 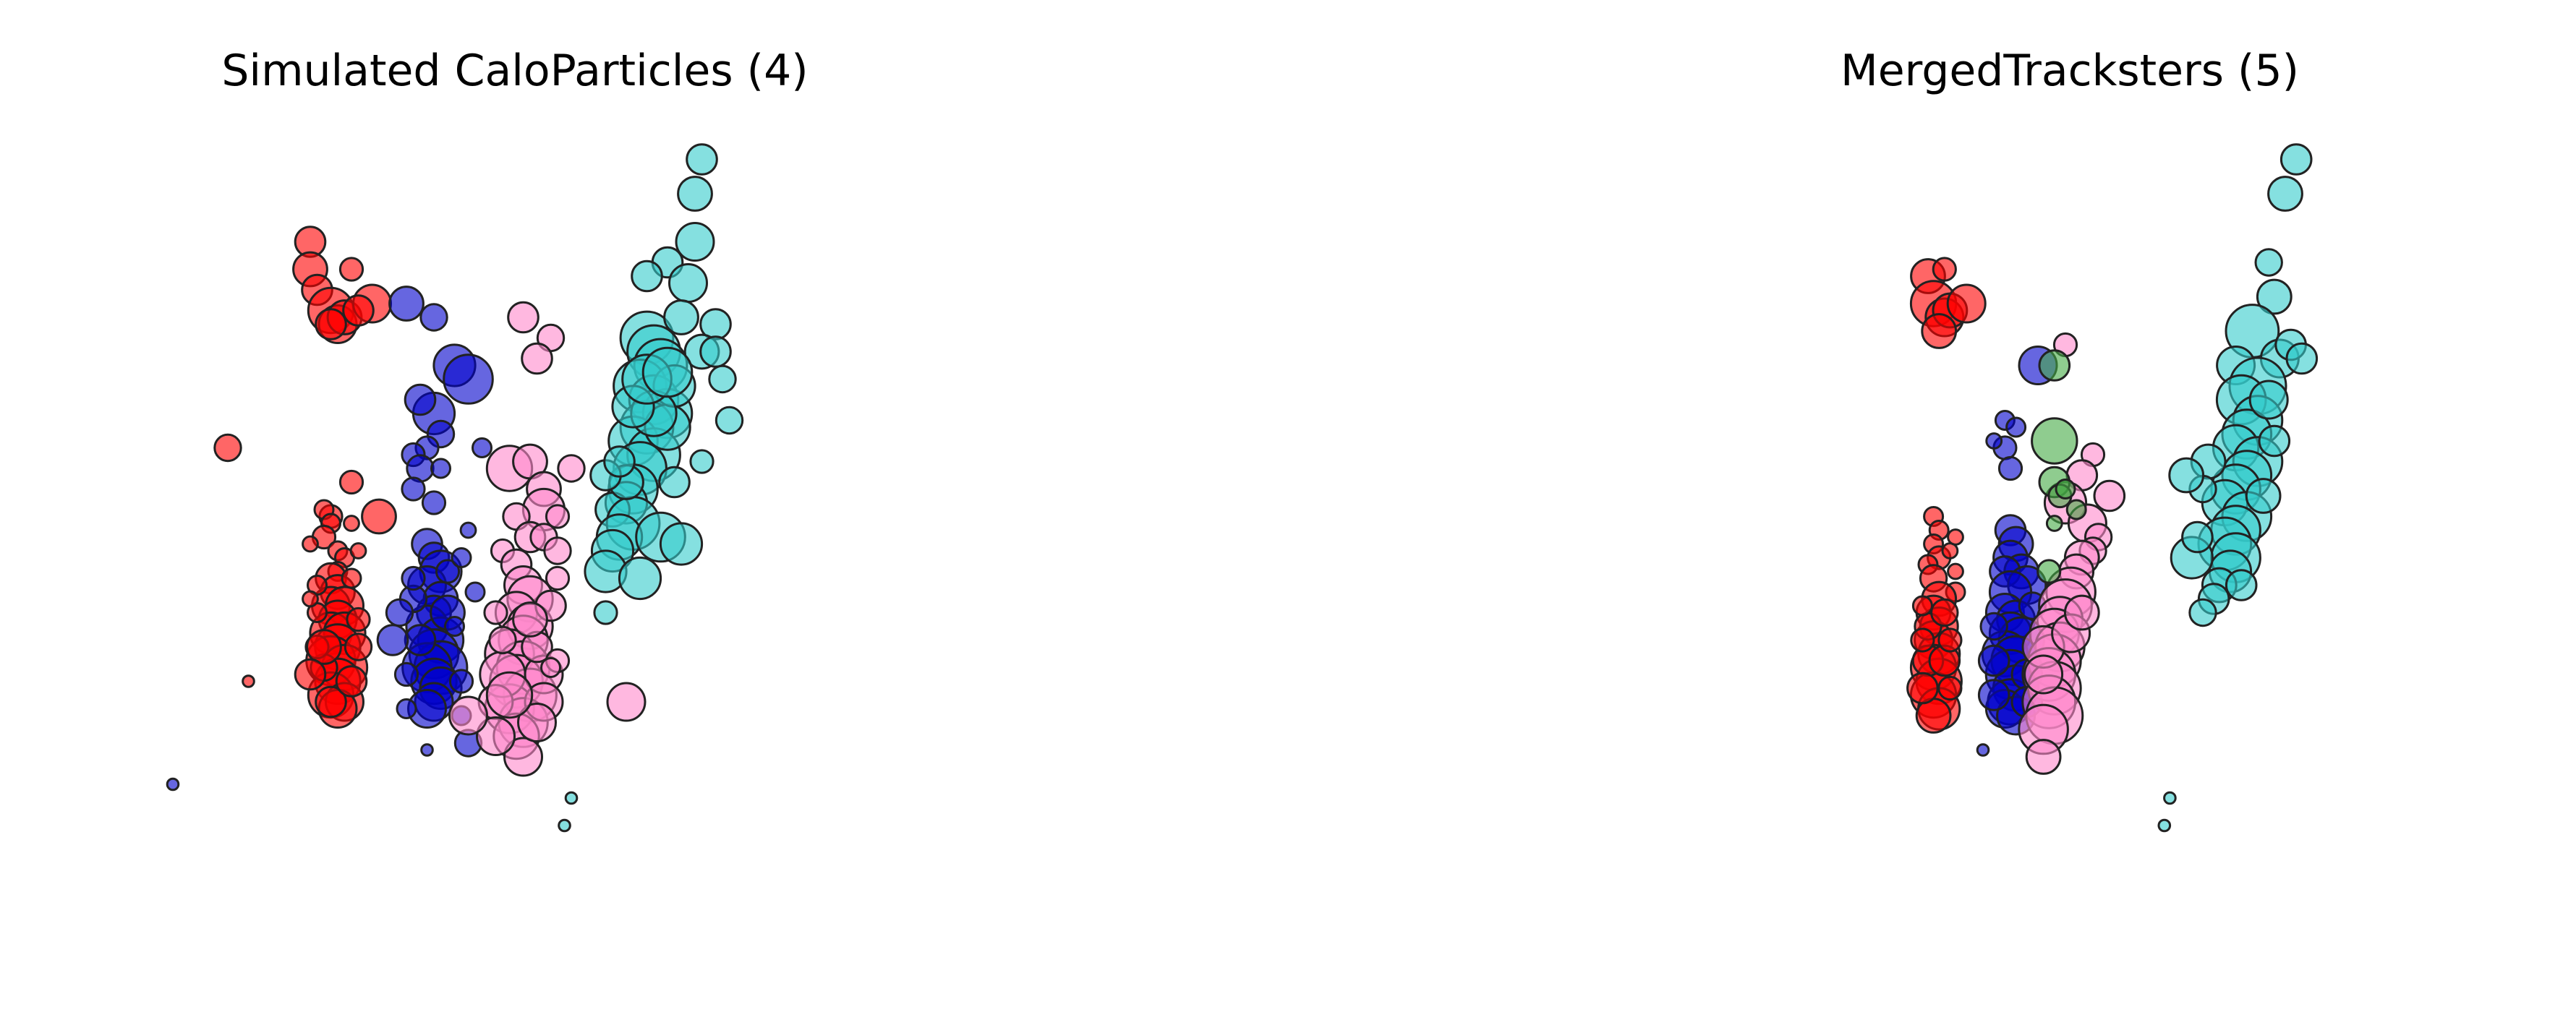 I want to click on left-panel-title: Simulated CaloParticles (4), so click(x=514, y=71).